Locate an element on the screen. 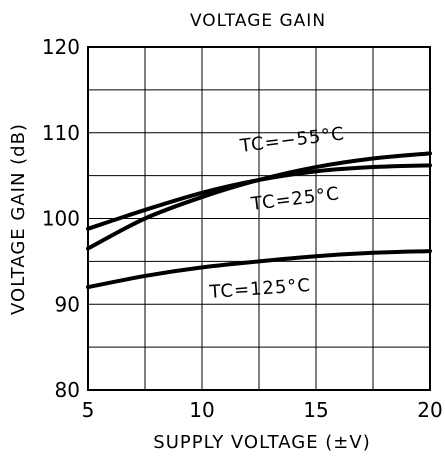  curve-label-tc-25c: TC=25°C is located at coordinates (295, 199).